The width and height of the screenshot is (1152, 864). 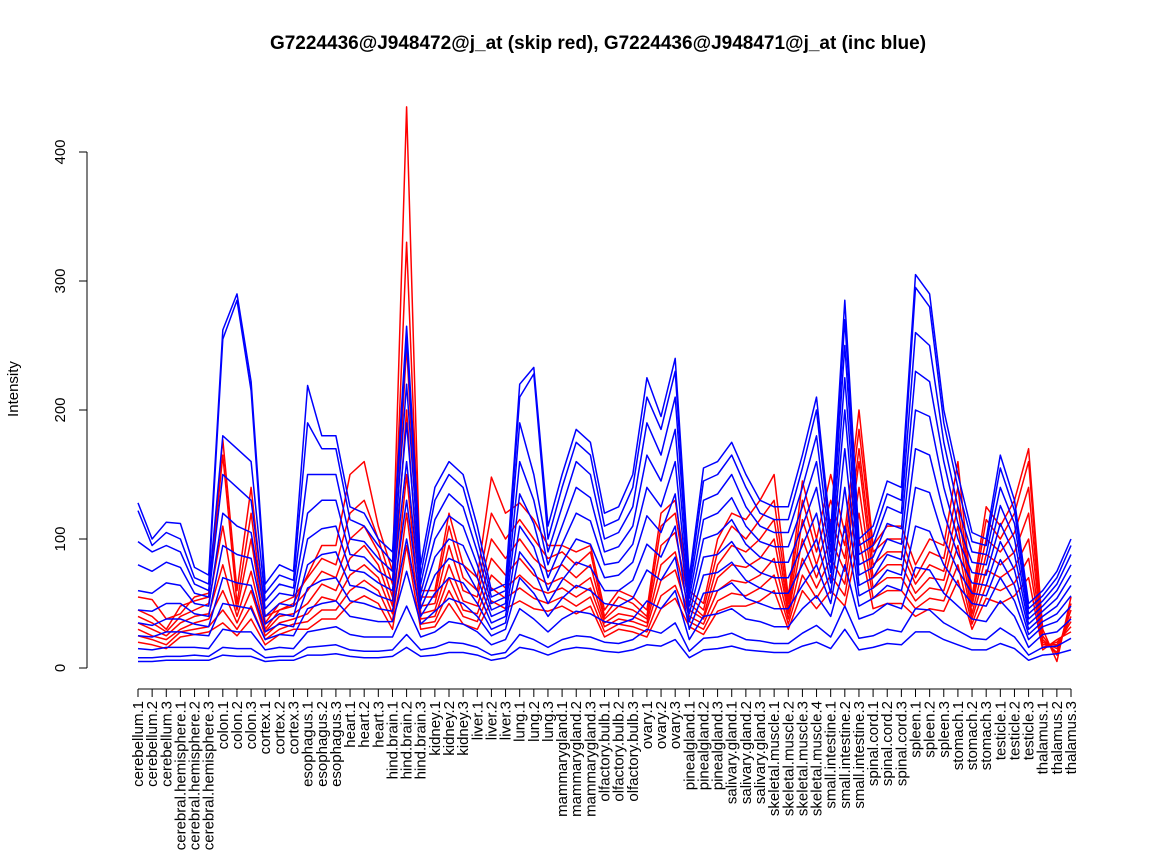 I want to click on x-tick-label: cerebral.hemisphere.2, so click(x=195, y=775).